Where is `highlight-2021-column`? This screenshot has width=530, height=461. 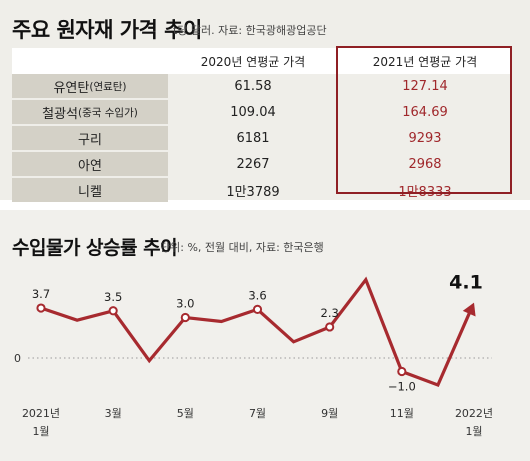 highlight-2021-column is located at coordinates (424, 120).